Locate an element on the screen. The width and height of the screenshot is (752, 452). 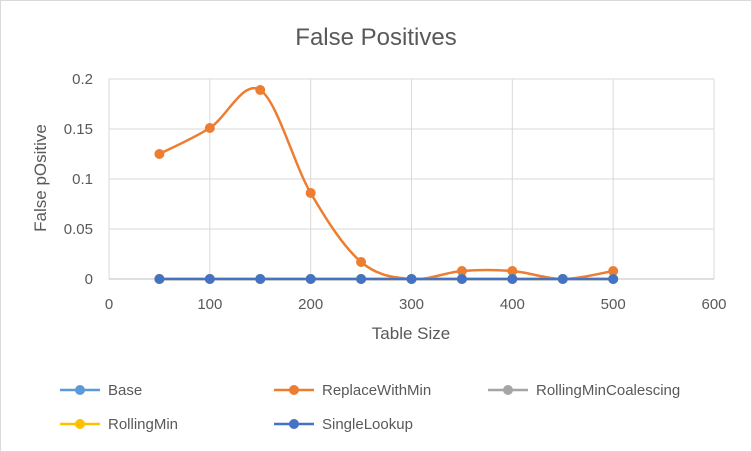
y-tick-label: 0 is located at coordinates (89, 279).